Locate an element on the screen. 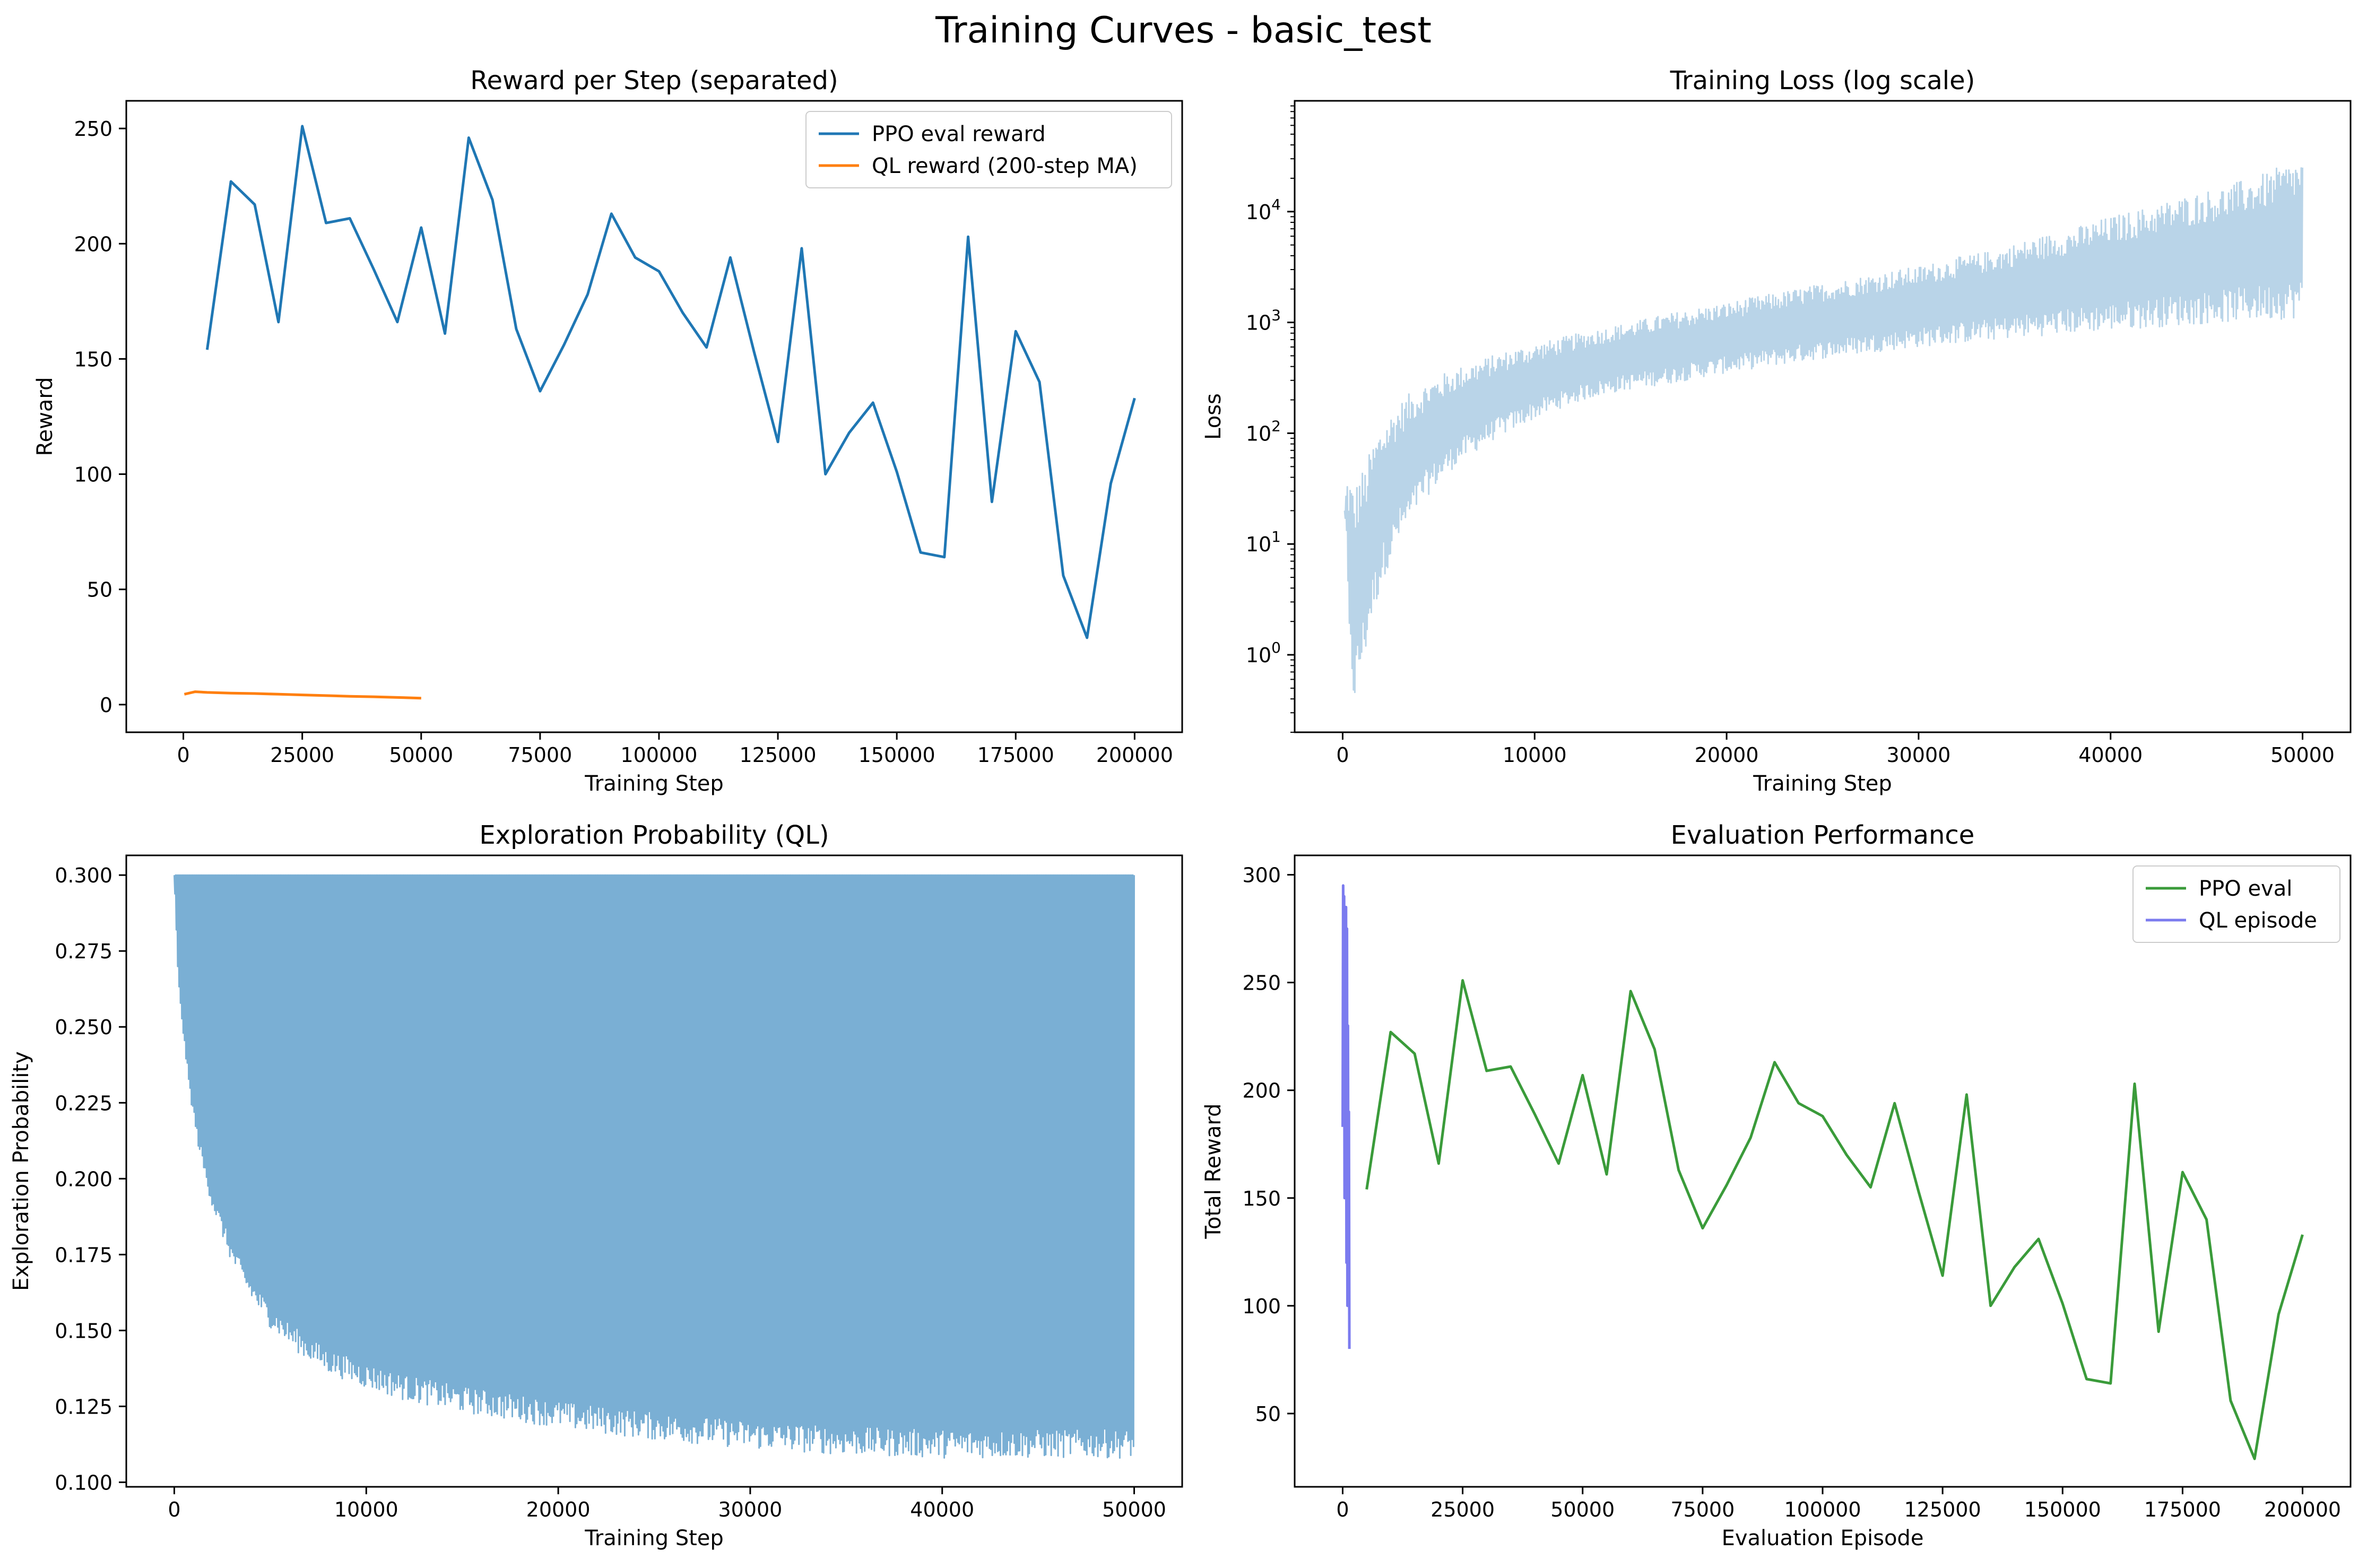 The image size is (2367, 1568). y-tick-label: 103 is located at coordinates (1263, 321).